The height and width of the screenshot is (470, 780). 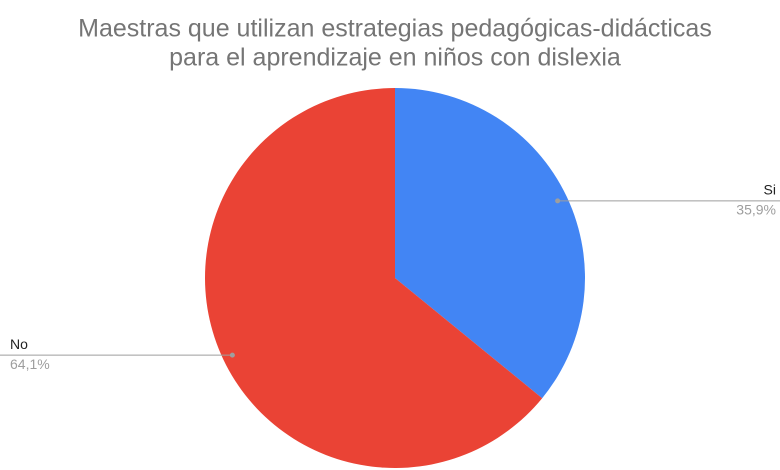 What do you see at coordinates (756, 210) in the screenshot?
I see `data-label: 35,9%` at bounding box center [756, 210].